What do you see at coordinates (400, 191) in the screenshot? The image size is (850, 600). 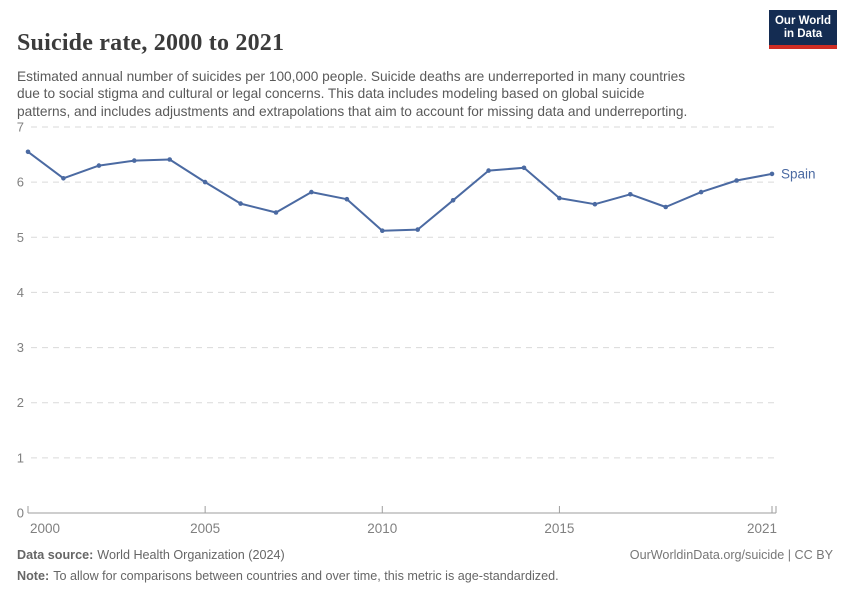 I see `series-line-spain` at bounding box center [400, 191].